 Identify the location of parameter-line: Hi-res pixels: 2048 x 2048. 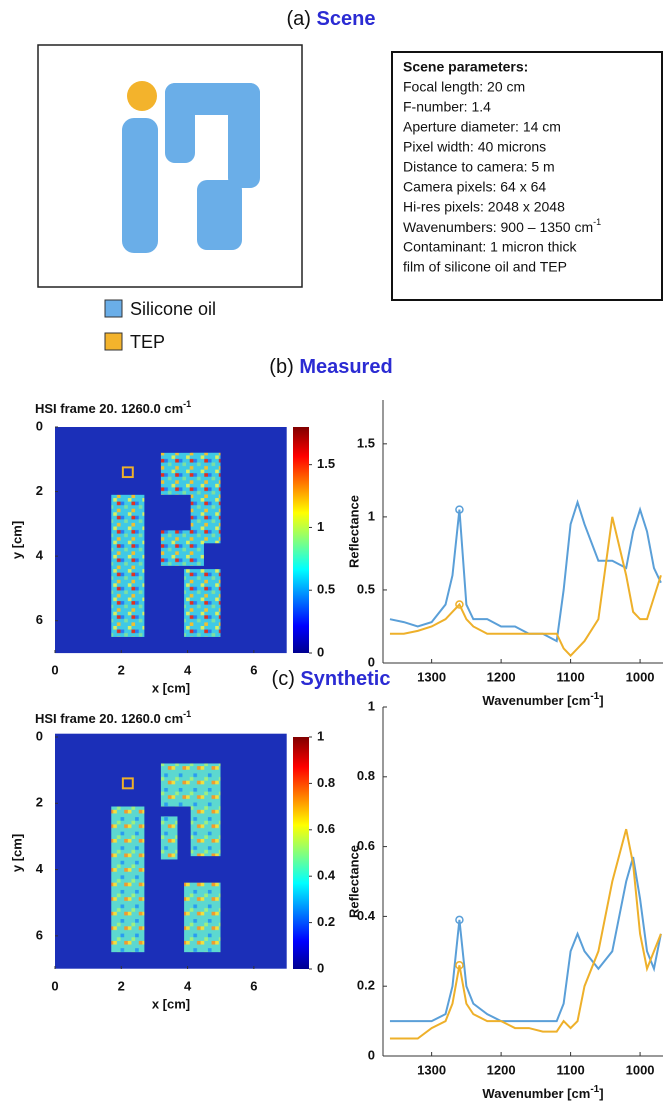
(484, 207).